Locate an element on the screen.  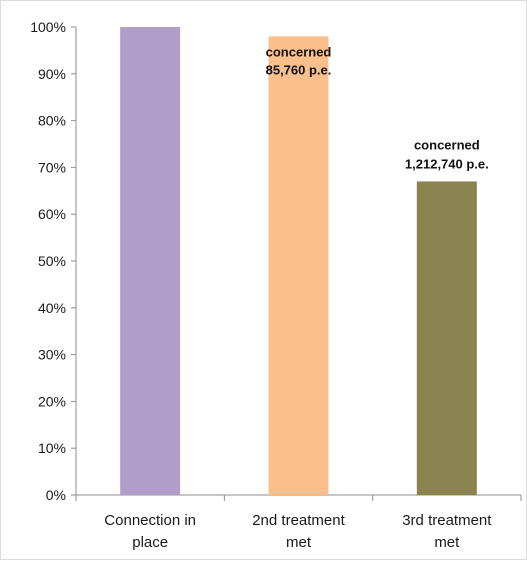
y-tick-label: 80% is located at coordinates (52, 121).